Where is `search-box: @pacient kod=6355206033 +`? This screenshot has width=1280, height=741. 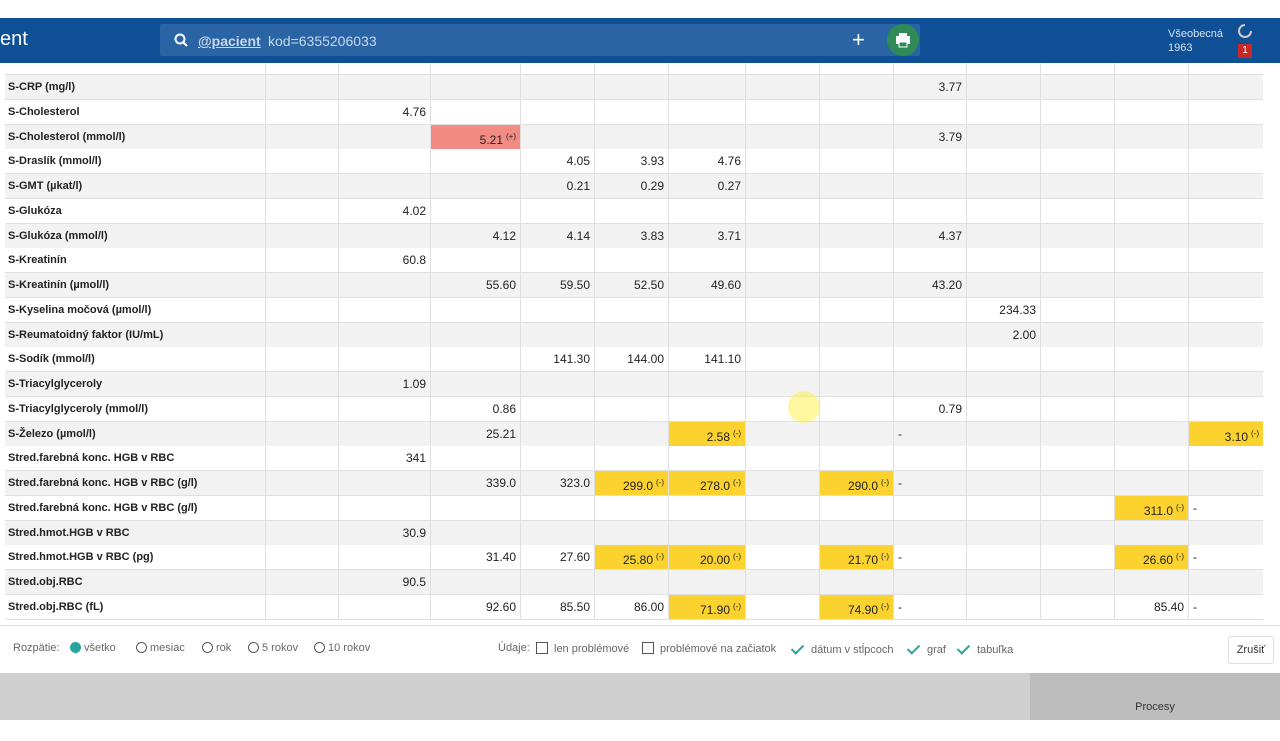
search-box: @pacient kod=6355206033 + is located at coordinates (540, 40).